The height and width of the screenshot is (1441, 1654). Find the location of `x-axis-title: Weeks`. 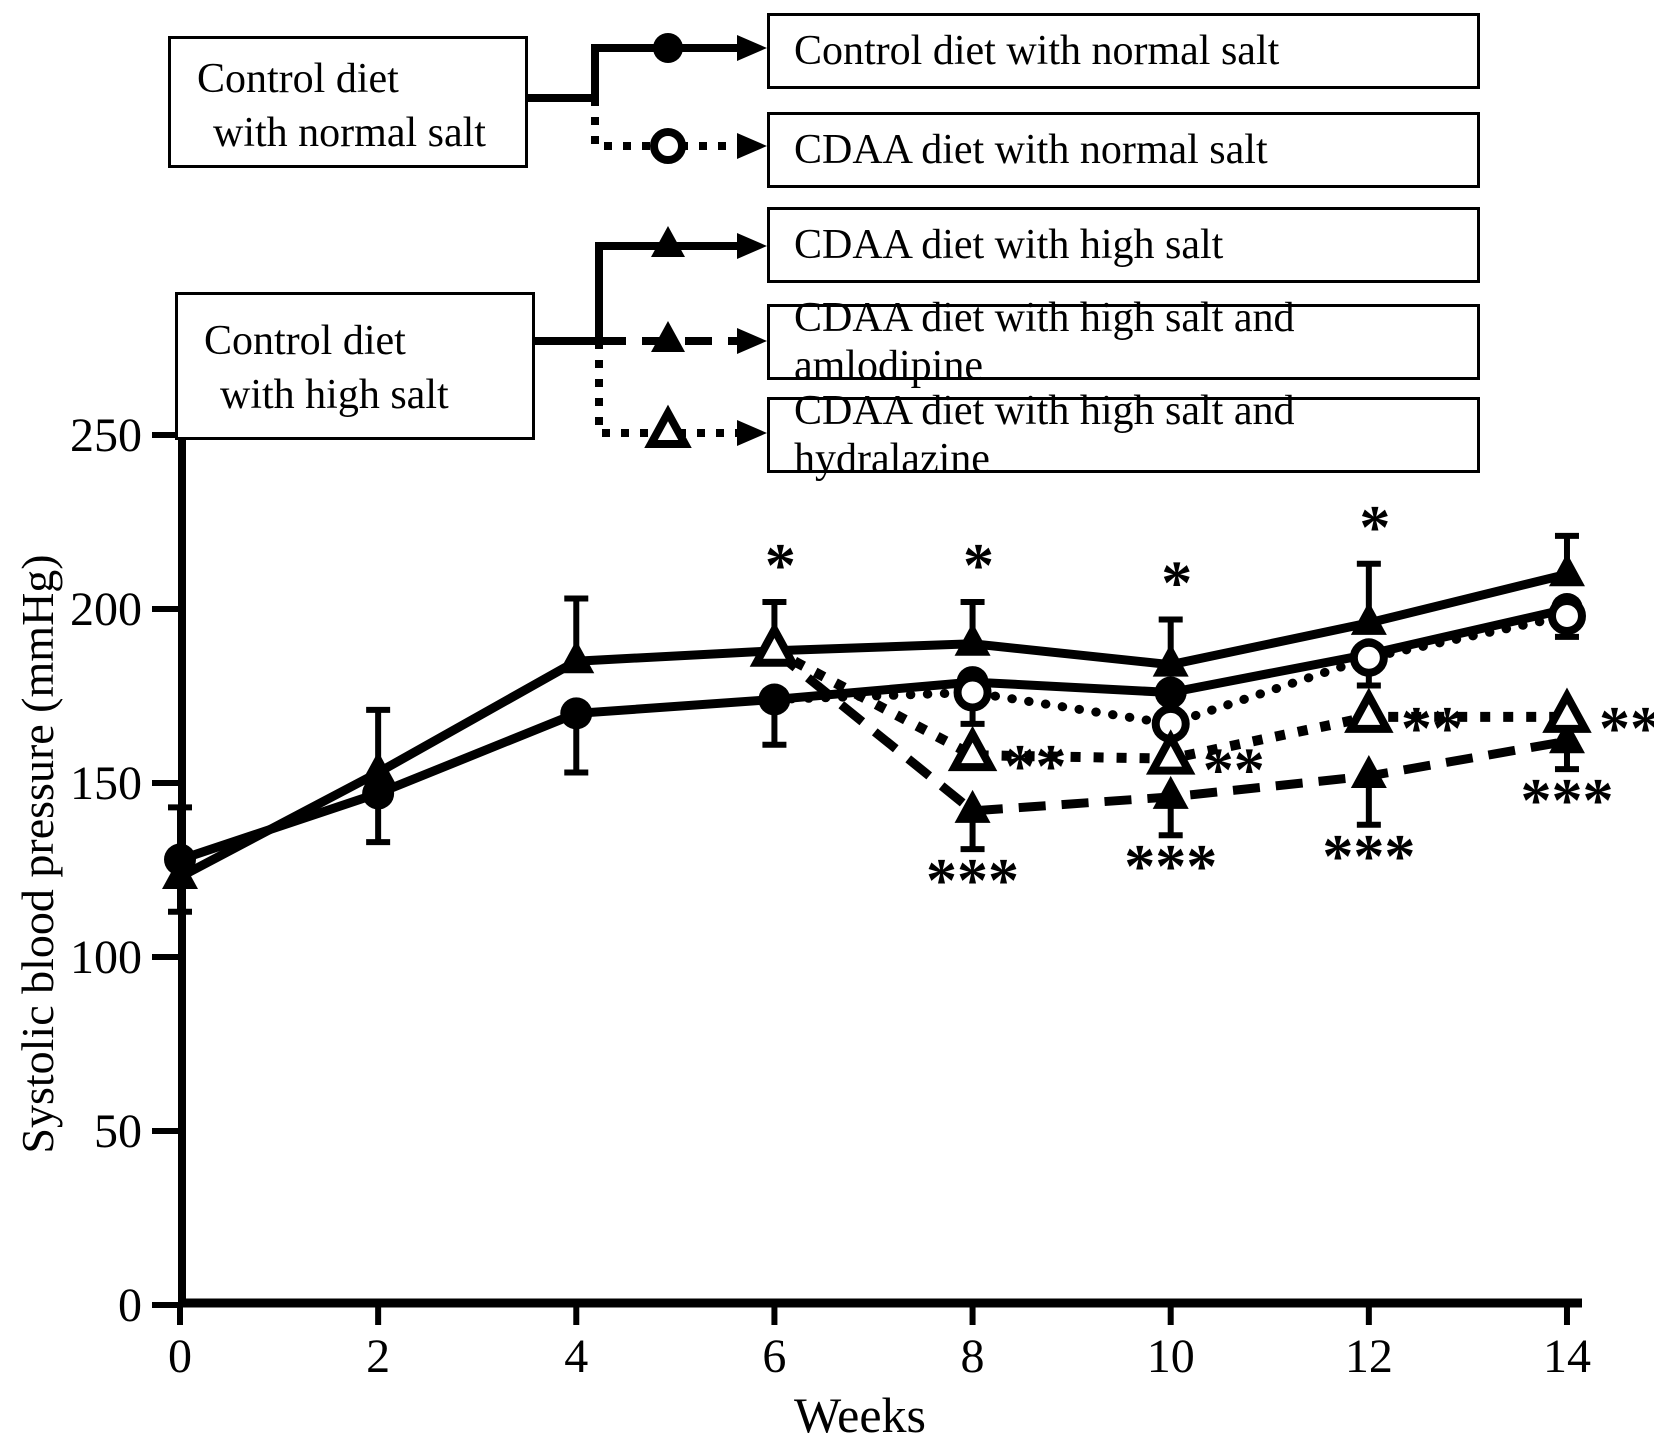

x-axis-title: Weeks is located at coordinates (860, 1414).